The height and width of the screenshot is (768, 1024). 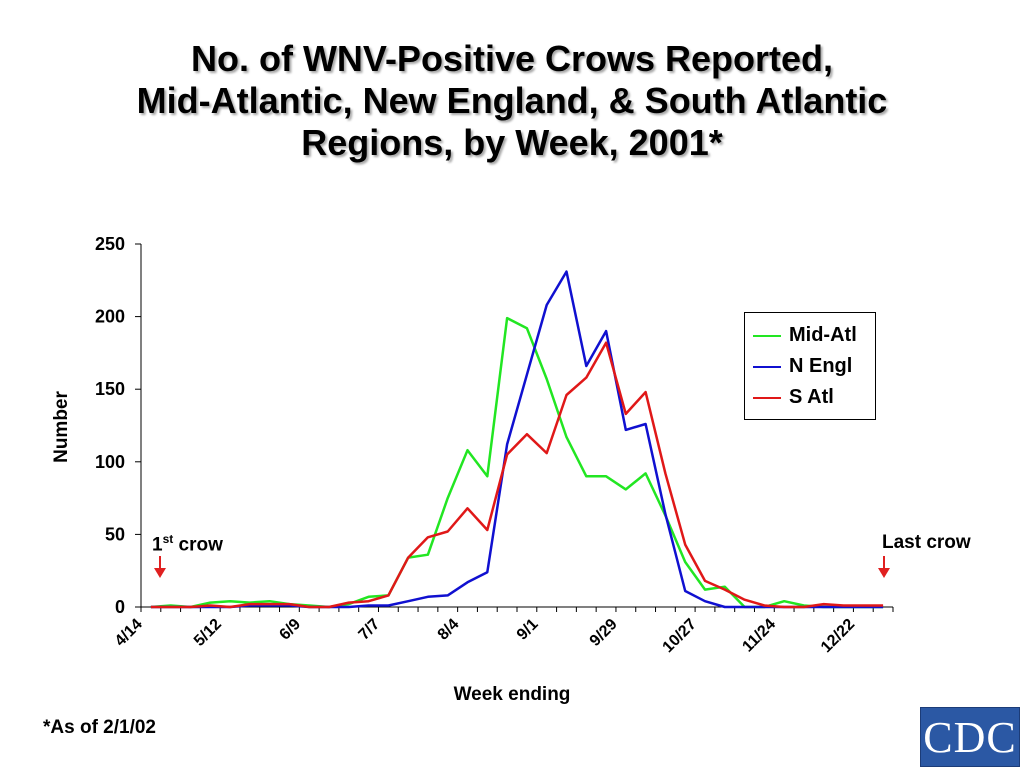 What do you see at coordinates (370, 630) in the screenshot?
I see `x-tick-label: 7/7` at bounding box center [370, 630].